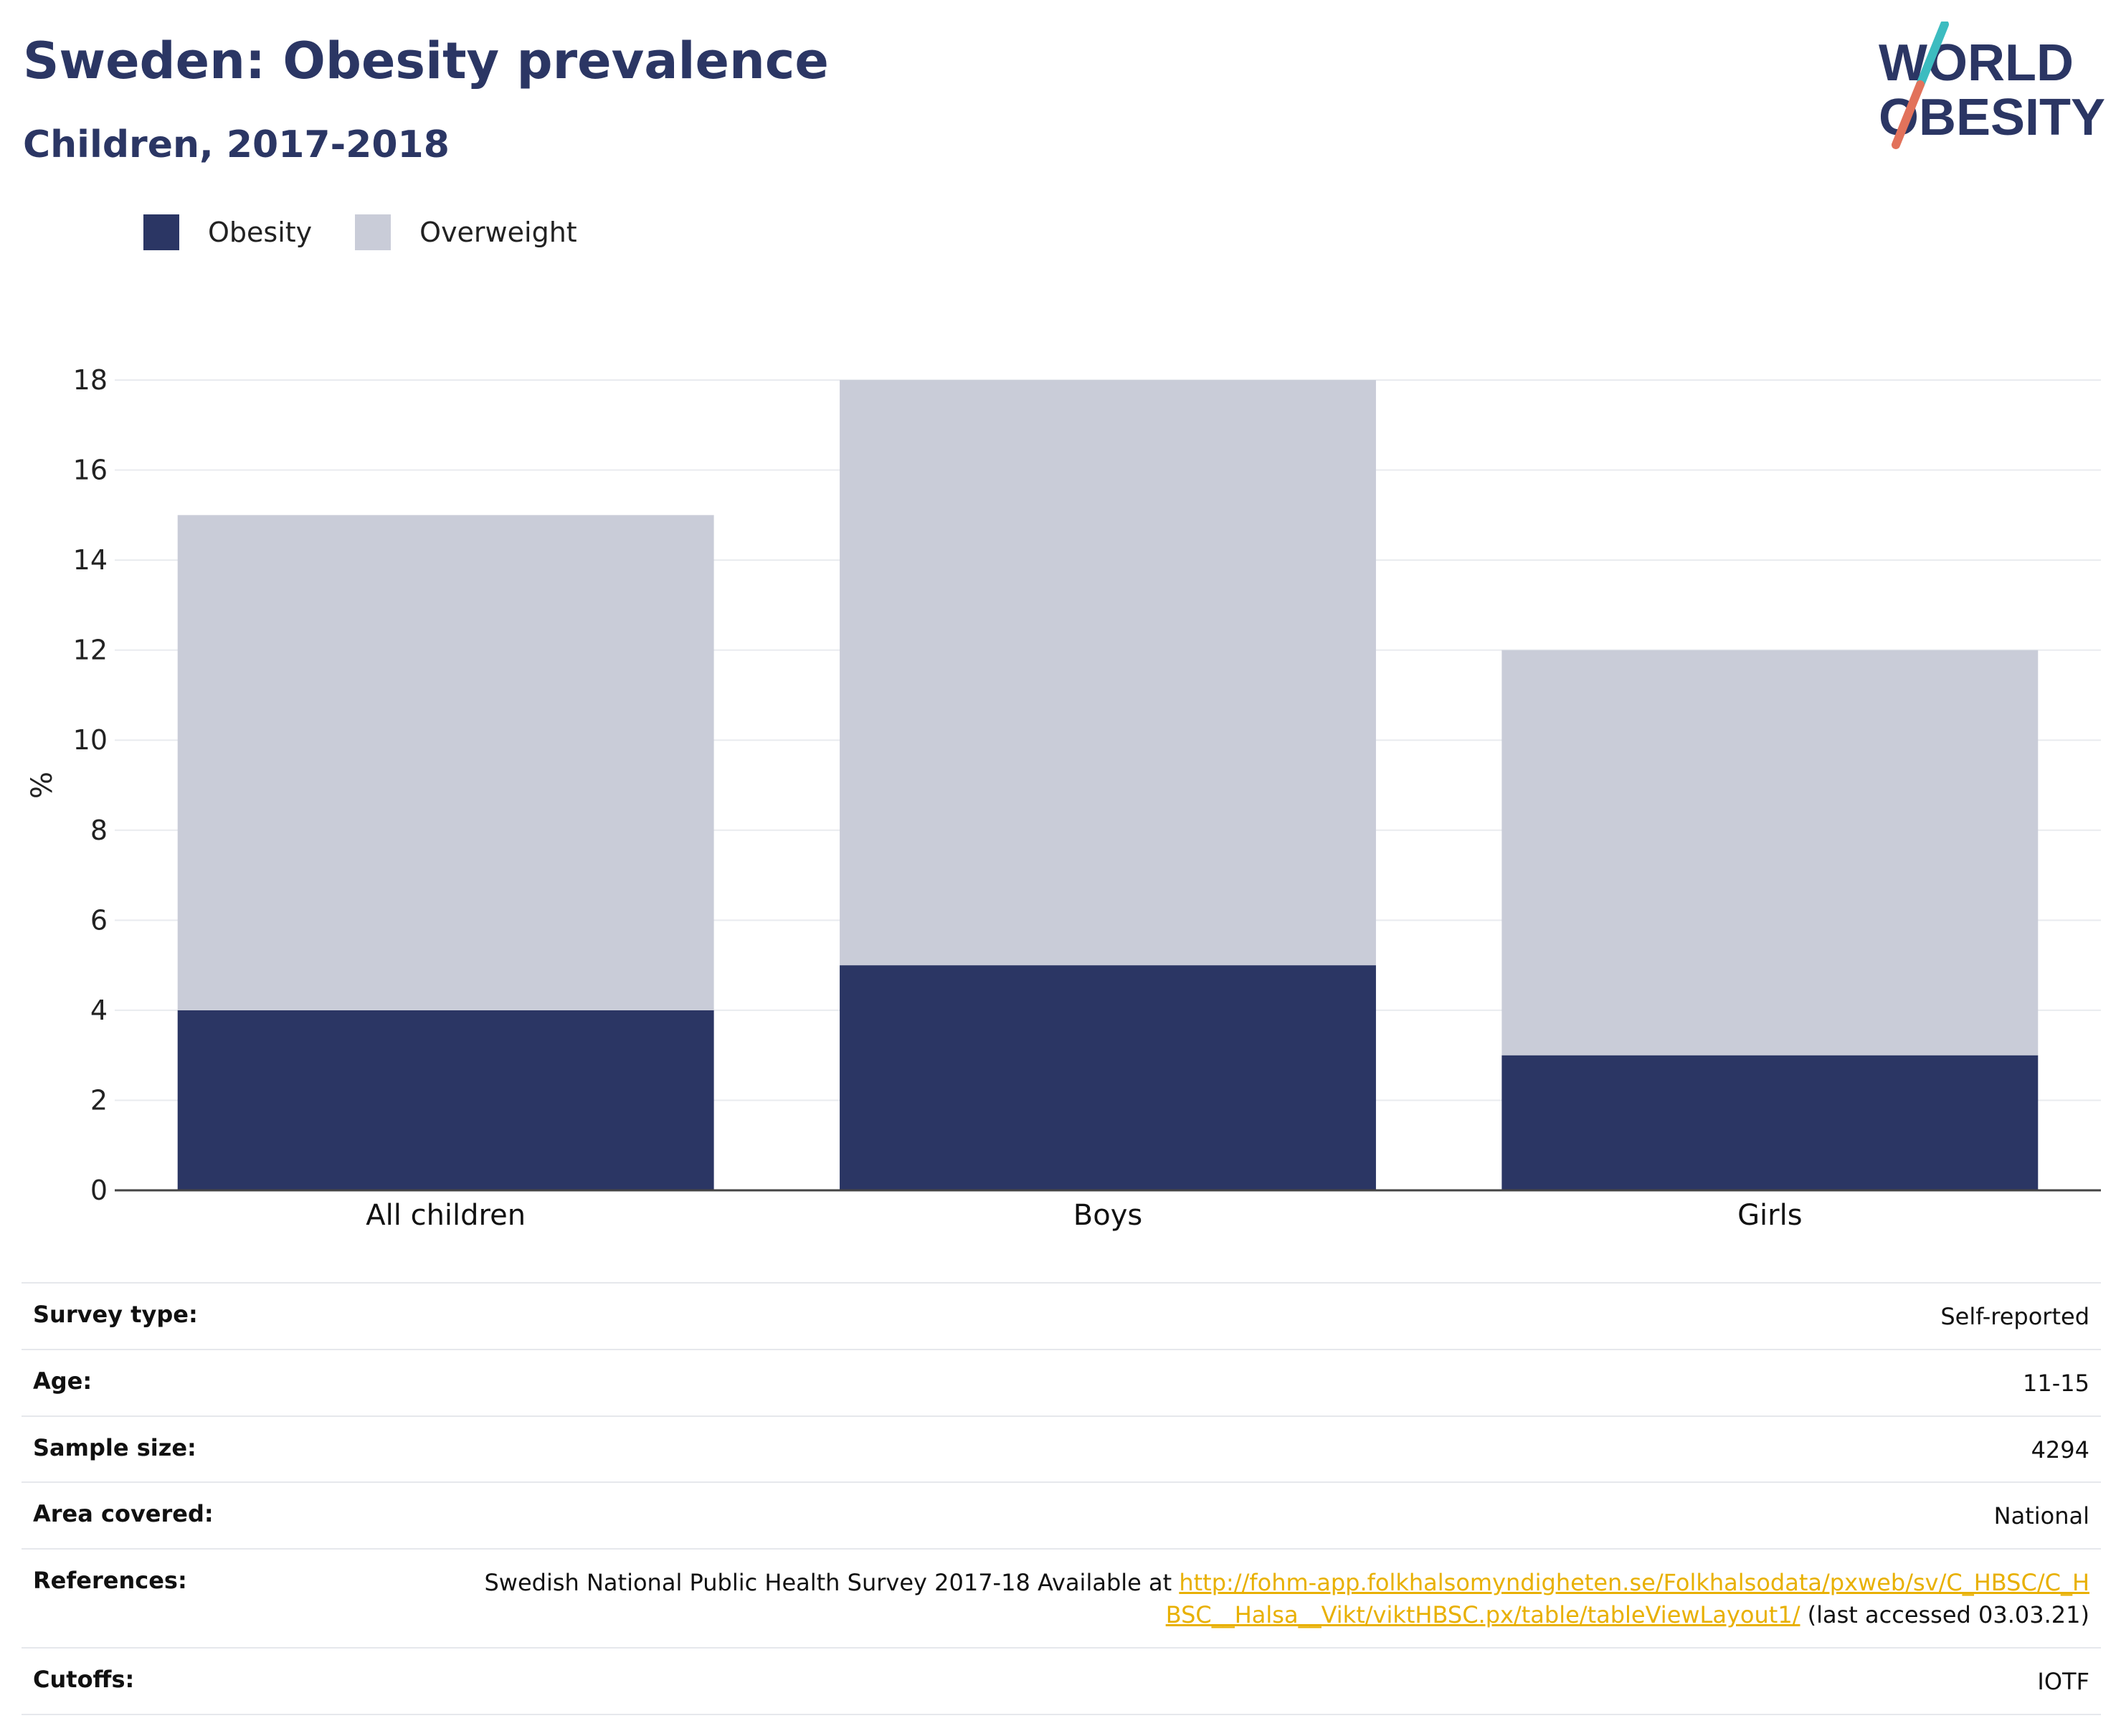  I want to click on world-obesity-logo: WORLD OBESITY, so click(1992, 85).